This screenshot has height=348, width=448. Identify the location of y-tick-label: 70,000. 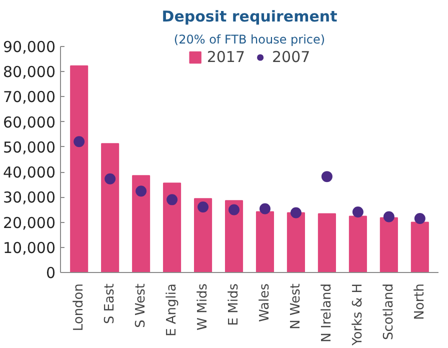
(29, 97).